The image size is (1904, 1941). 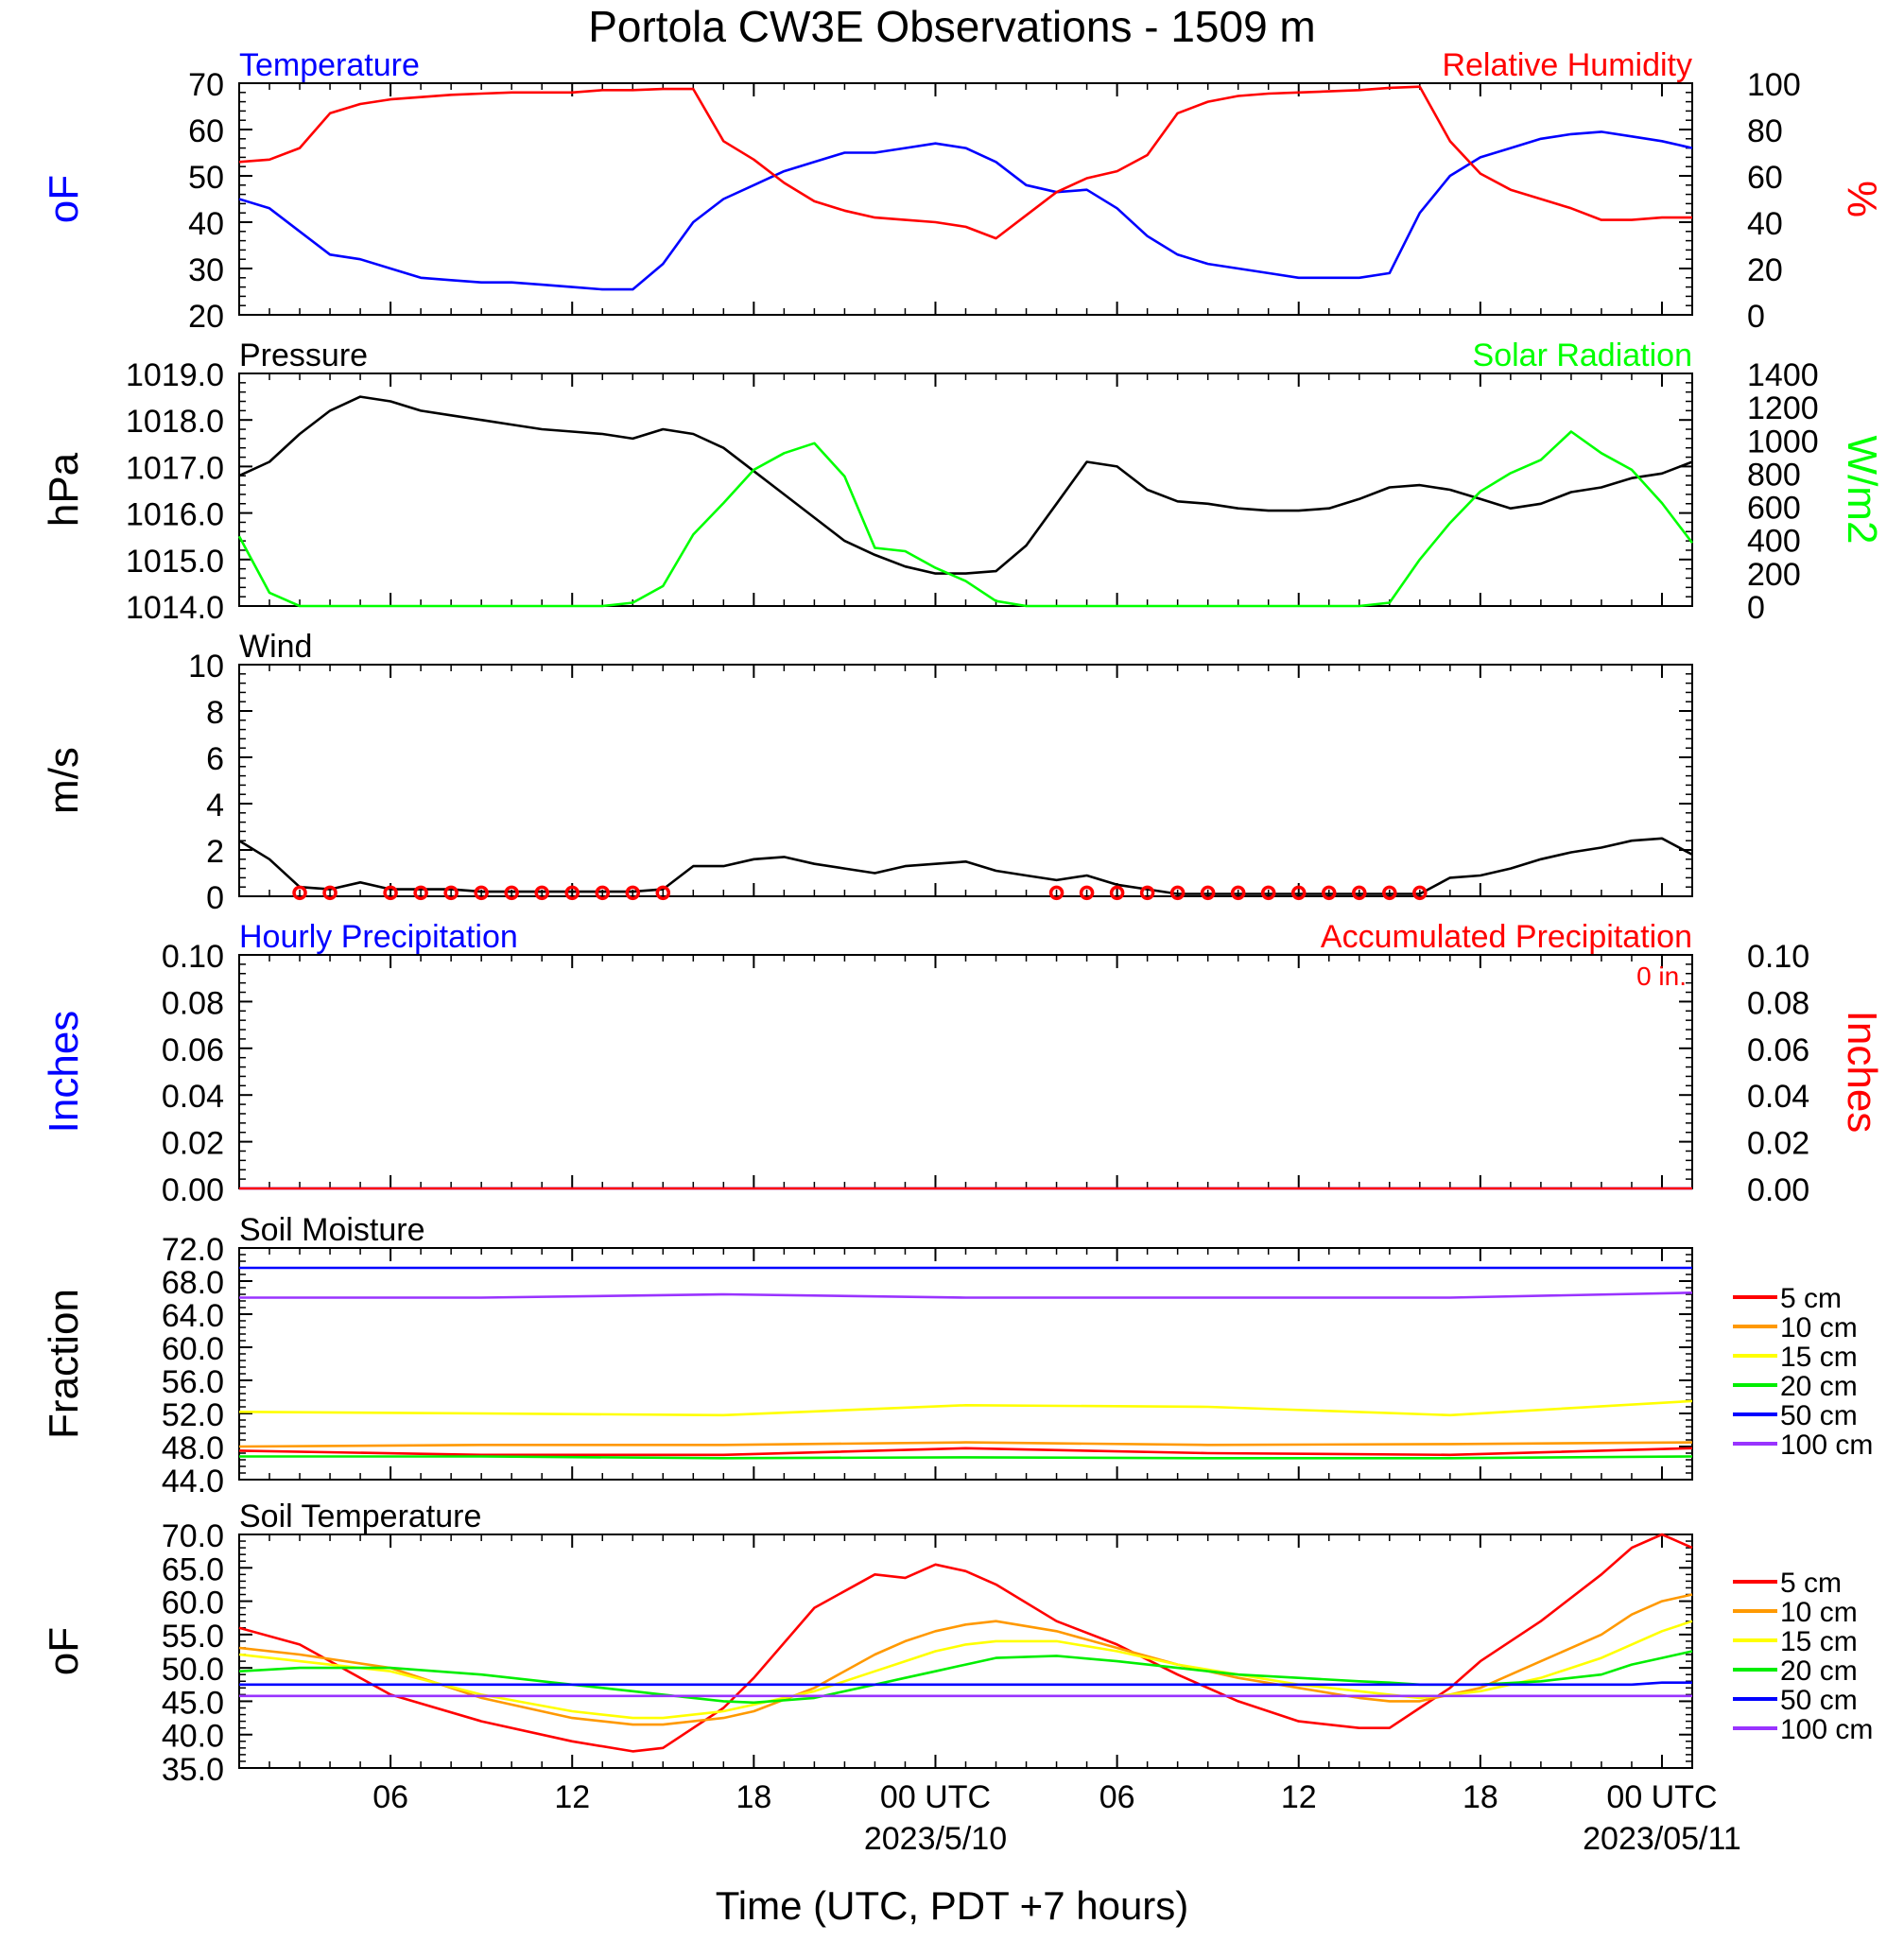 I want to click on y-tick-label: 10, so click(x=206, y=667).